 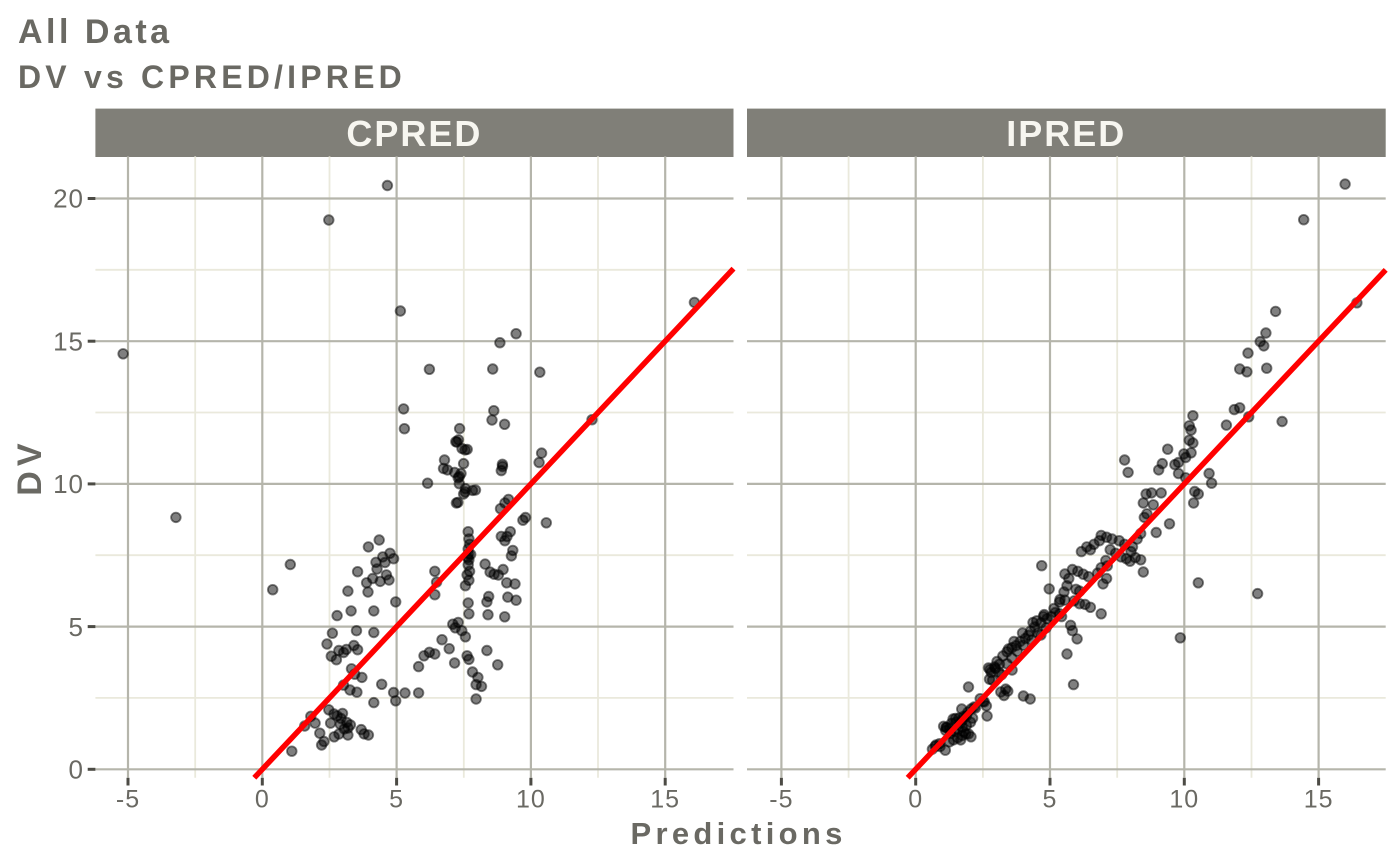 I want to click on svg-text: All Data, so click(x=95, y=32).